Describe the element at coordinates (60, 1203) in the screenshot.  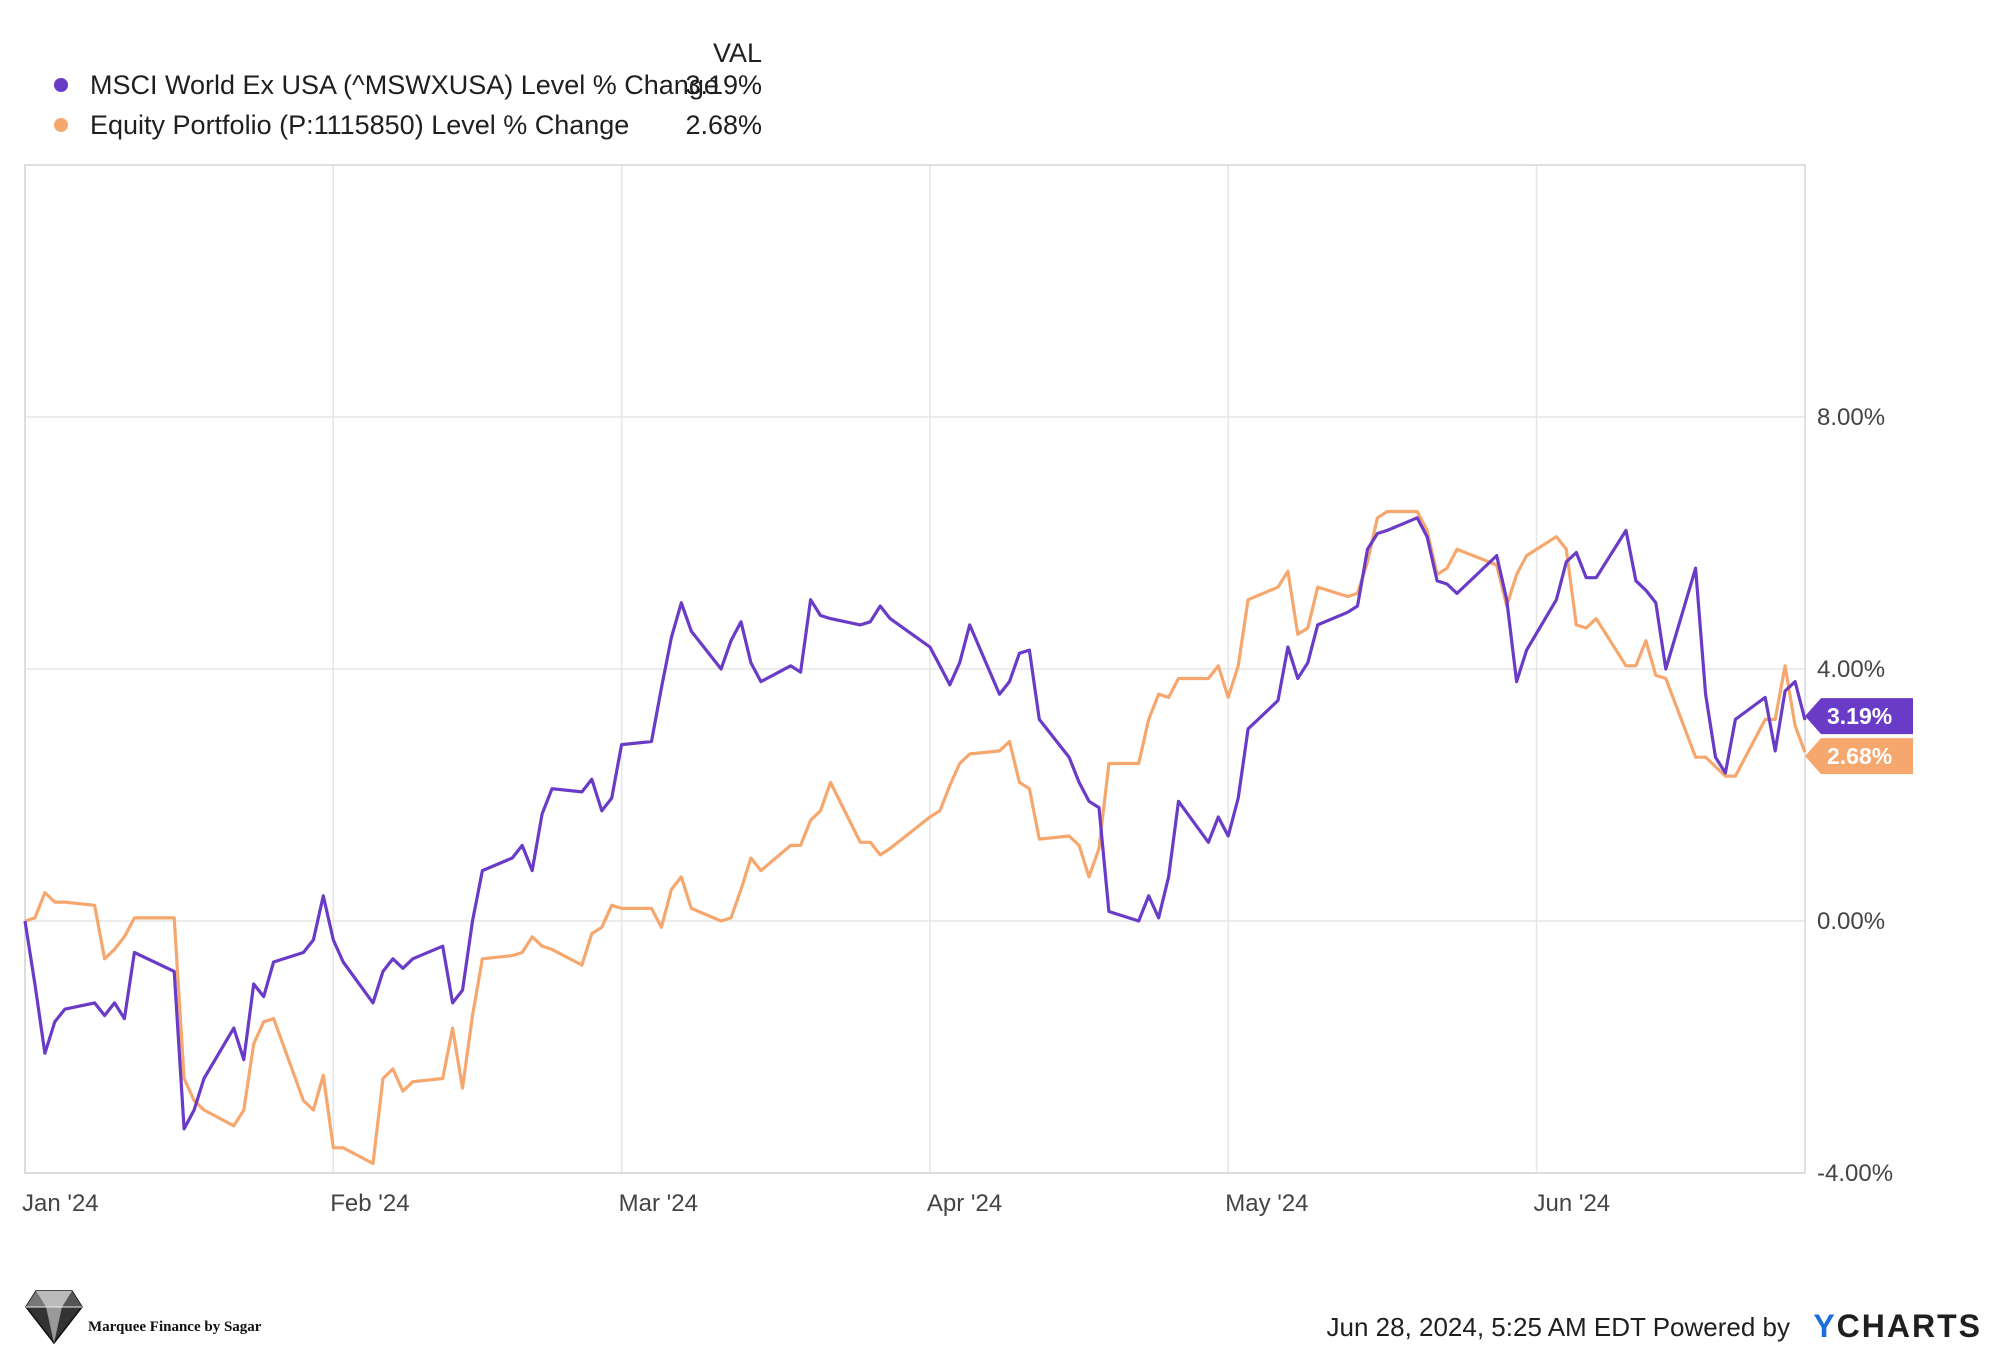
I see `x-tick-label: Jan '24` at that location.